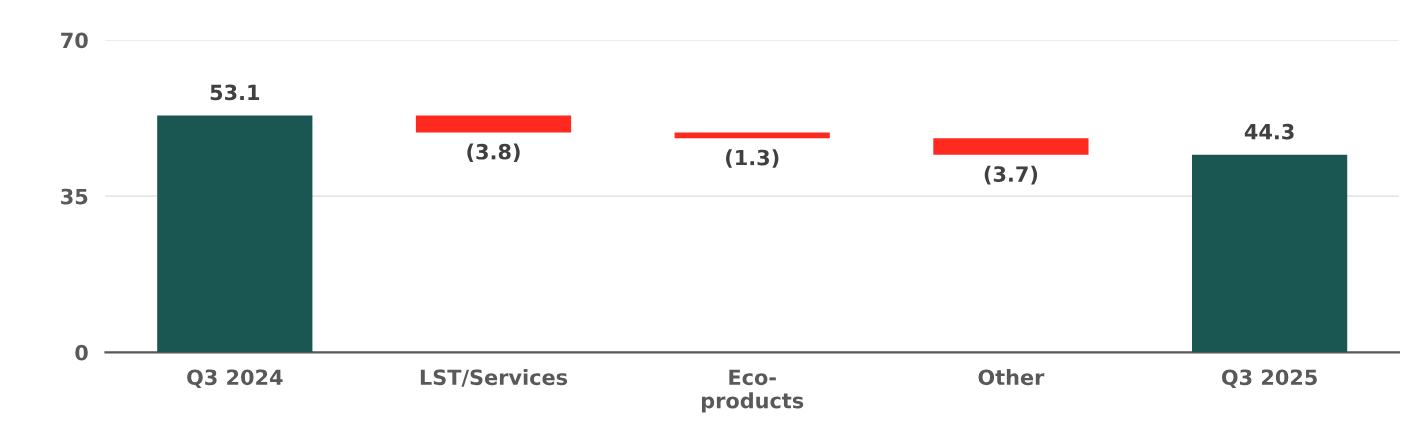 Image resolution: width=1406 pixels, height=435 pixels. I want to click on data-label: (1.3), so click(752, 158).